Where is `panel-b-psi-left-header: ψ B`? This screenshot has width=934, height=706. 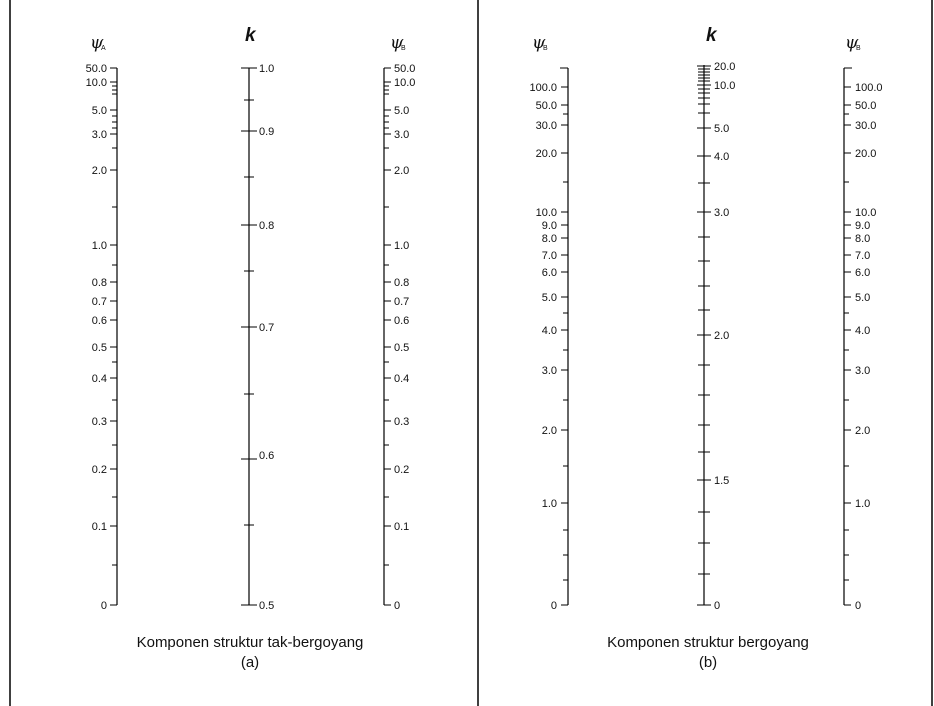 panel-b-psi-left-header: ψ B is located at coordinates (540, 43).